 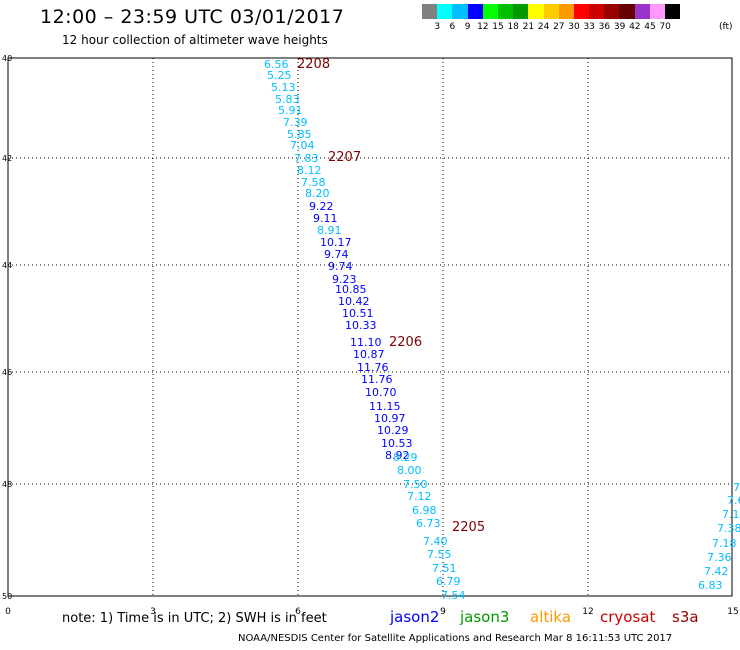 I want to click on swh-label: 6.56, so click(x=276, y=64).